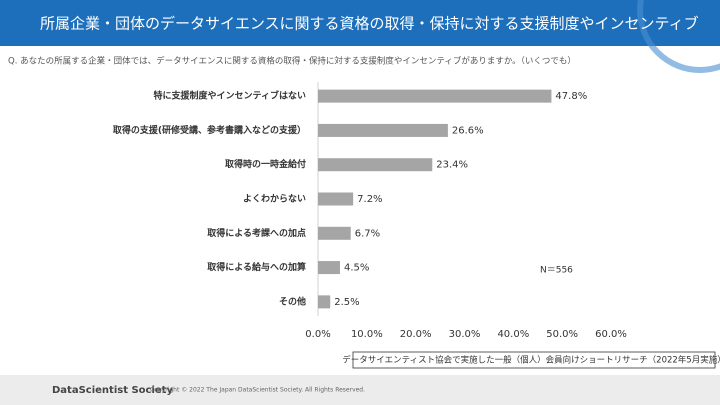  I want to click on note-box, so click(534, 360).